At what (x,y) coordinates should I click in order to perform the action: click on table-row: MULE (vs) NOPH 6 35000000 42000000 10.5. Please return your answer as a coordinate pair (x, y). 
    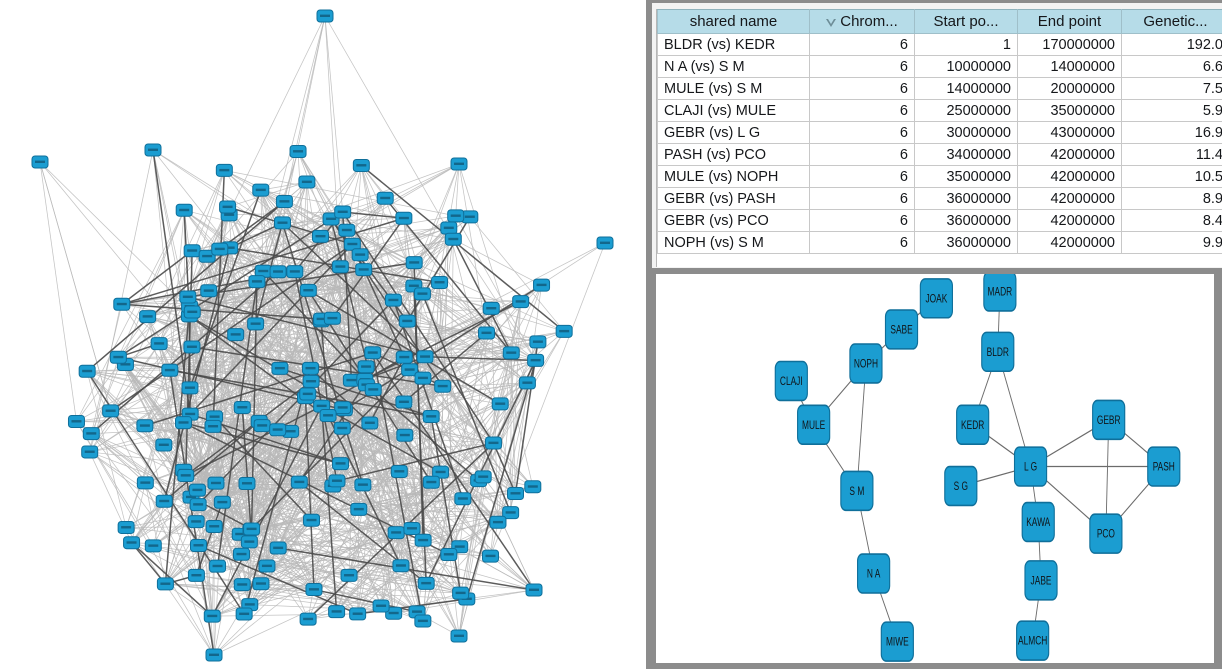
    Looking at the image, I should click on (939, 176).